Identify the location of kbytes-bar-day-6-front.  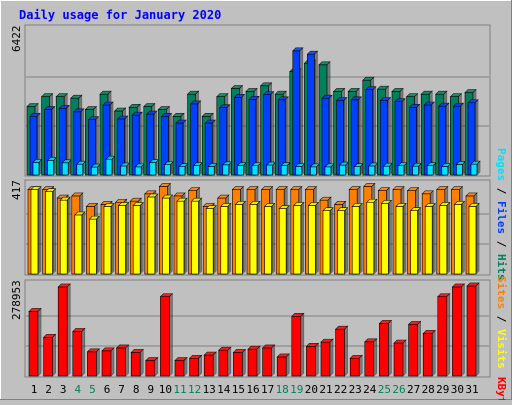
(106, 363).